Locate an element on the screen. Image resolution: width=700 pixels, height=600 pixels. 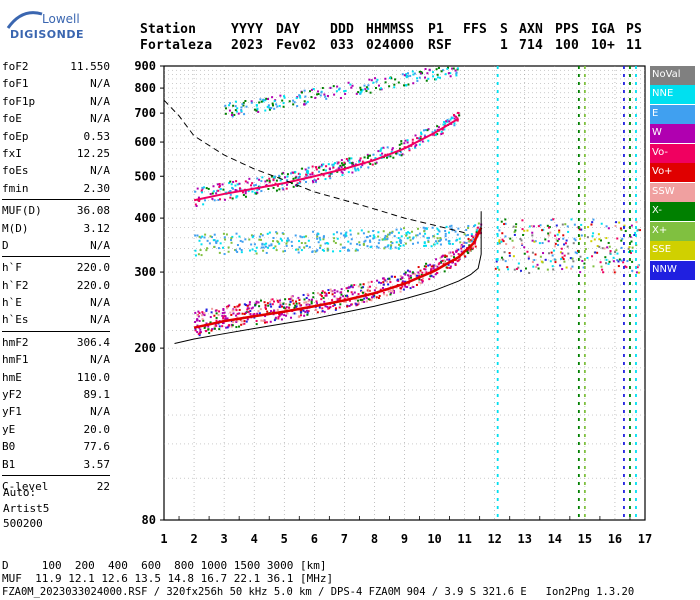
parameter-row: fxI 12.25 is located at coordinates (56, 153).